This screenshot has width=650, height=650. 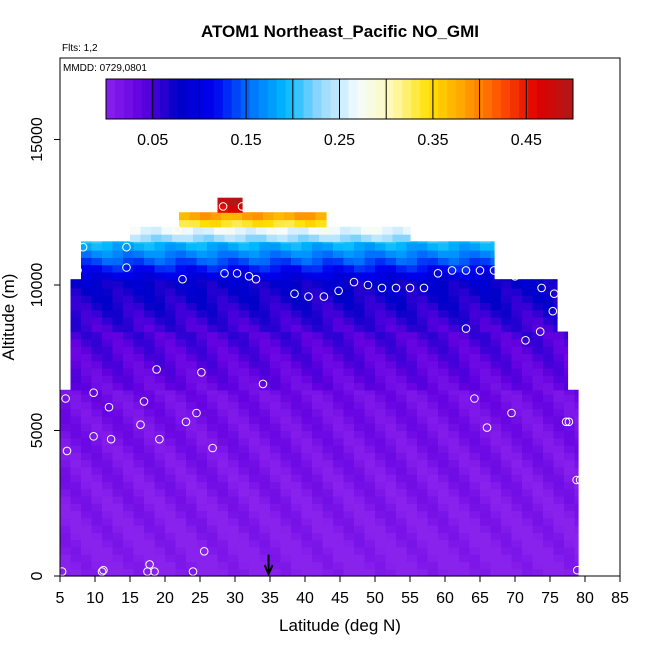 I want to click on colorbar-frame, so click(x=339, y=99).